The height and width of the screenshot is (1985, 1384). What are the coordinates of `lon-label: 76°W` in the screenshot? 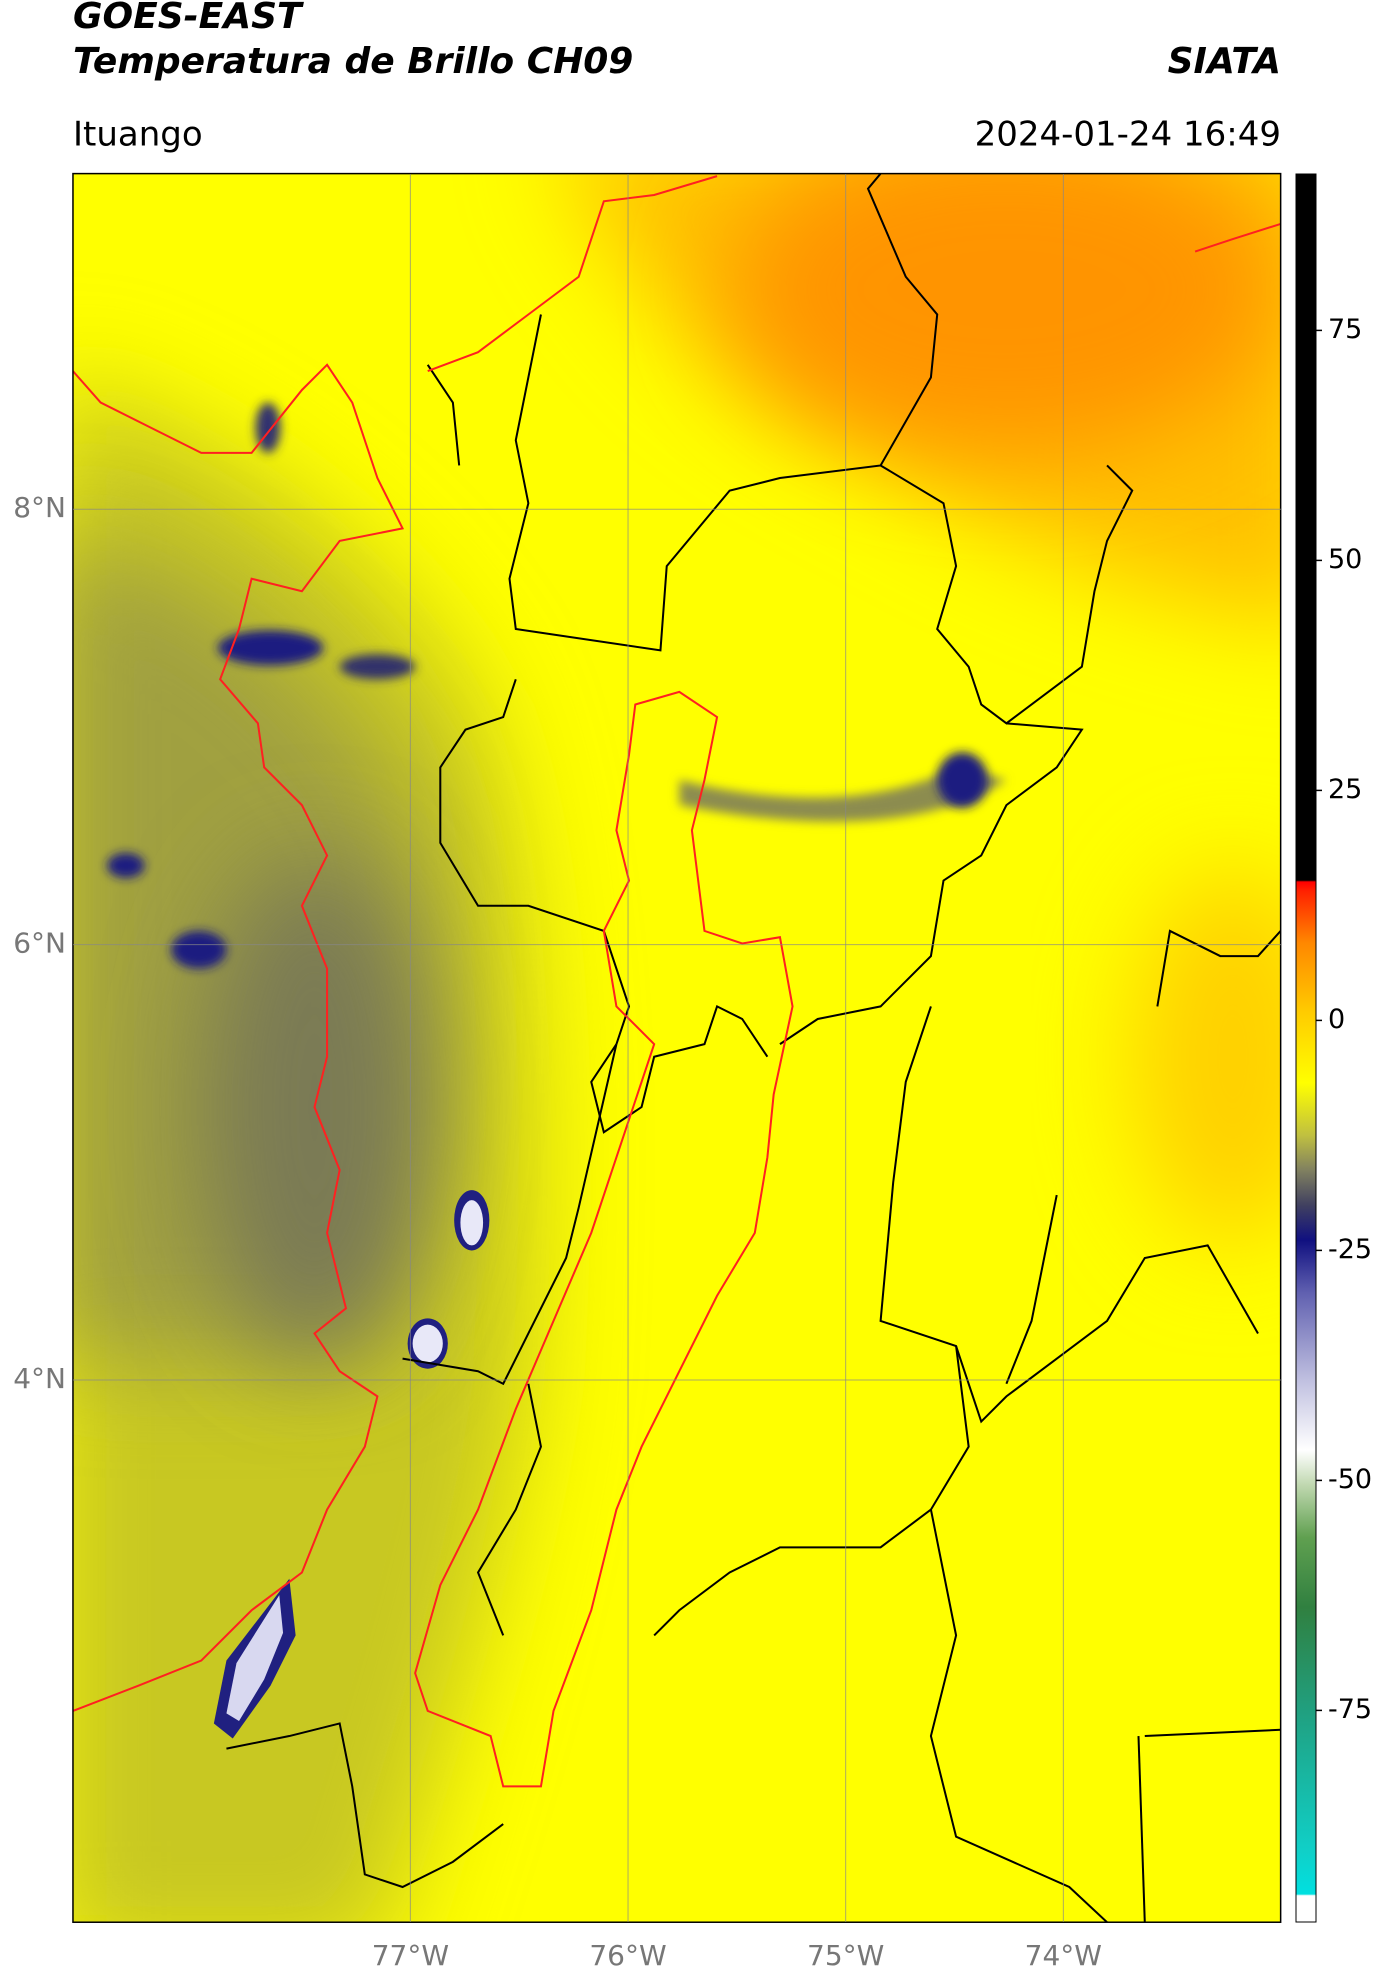 It's located at (627, 1955).